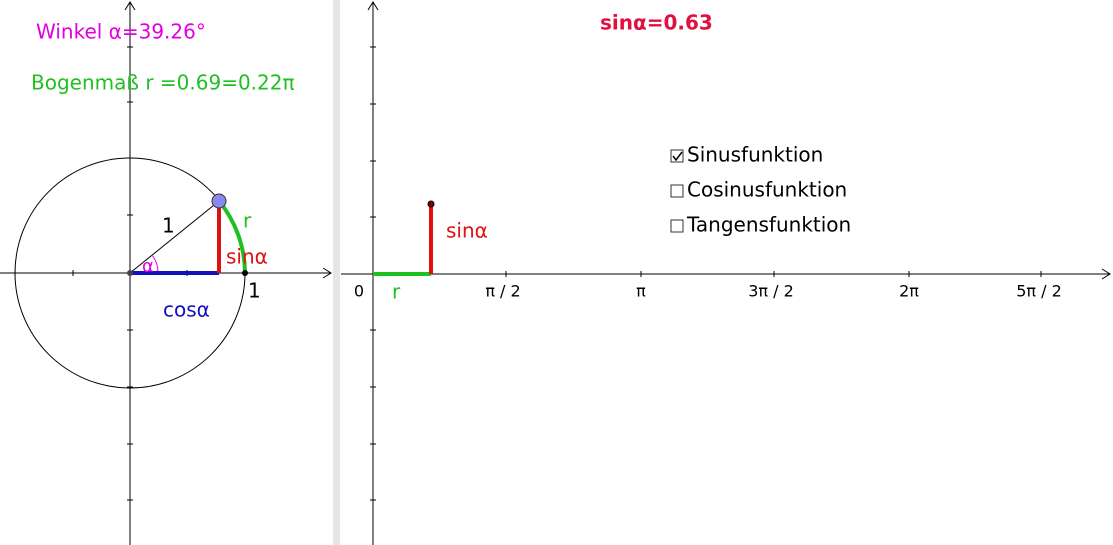 Image resolution: width=1113 pixels, height=545 pixels. I want to click on sin-label-right: sinα, so click(467, 231).